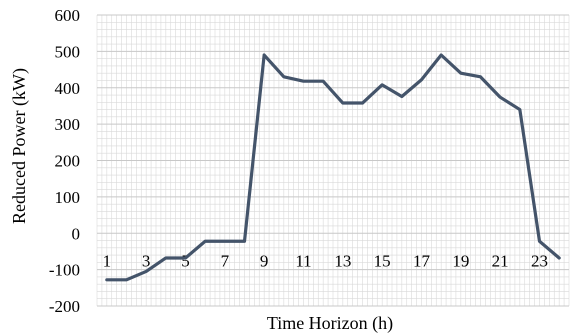  I want to click on x-tick-label: 9, so click(264, 260).